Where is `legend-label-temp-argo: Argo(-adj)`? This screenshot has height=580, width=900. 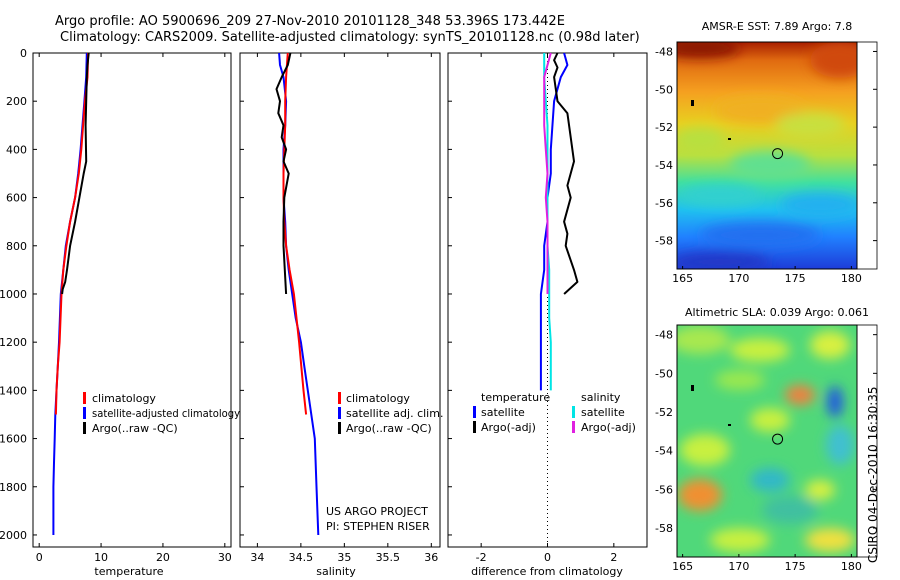
legend-label-temp-argo: Argo(-adj) is located at coordinates (508, 427).